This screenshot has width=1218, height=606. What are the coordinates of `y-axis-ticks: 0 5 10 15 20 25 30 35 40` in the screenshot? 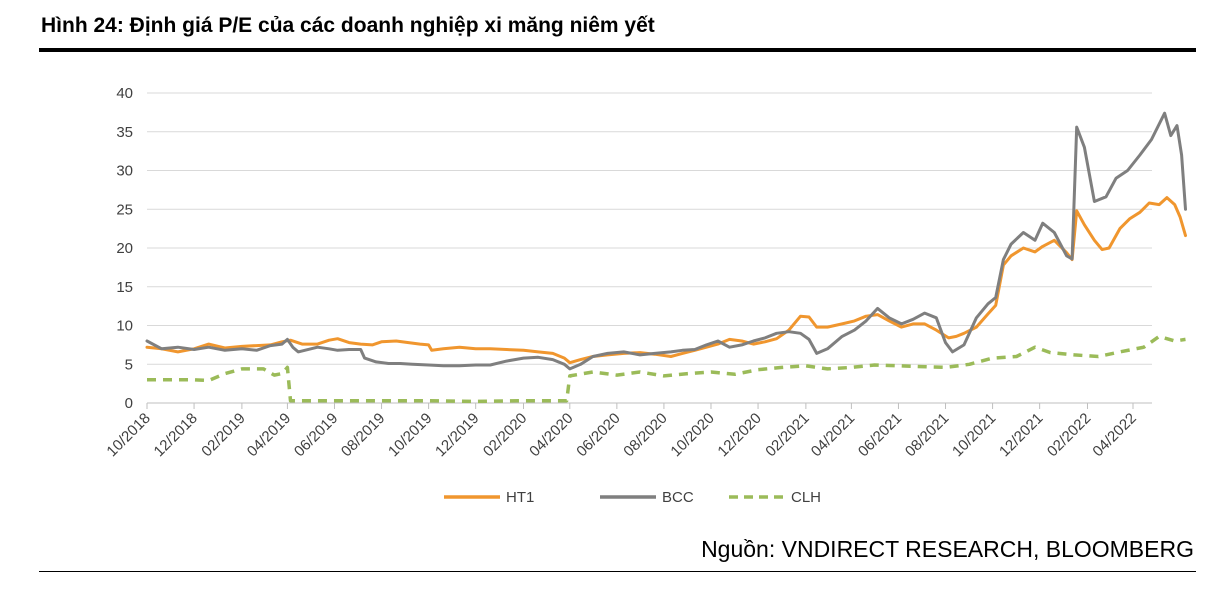 It's located at (124, 248).